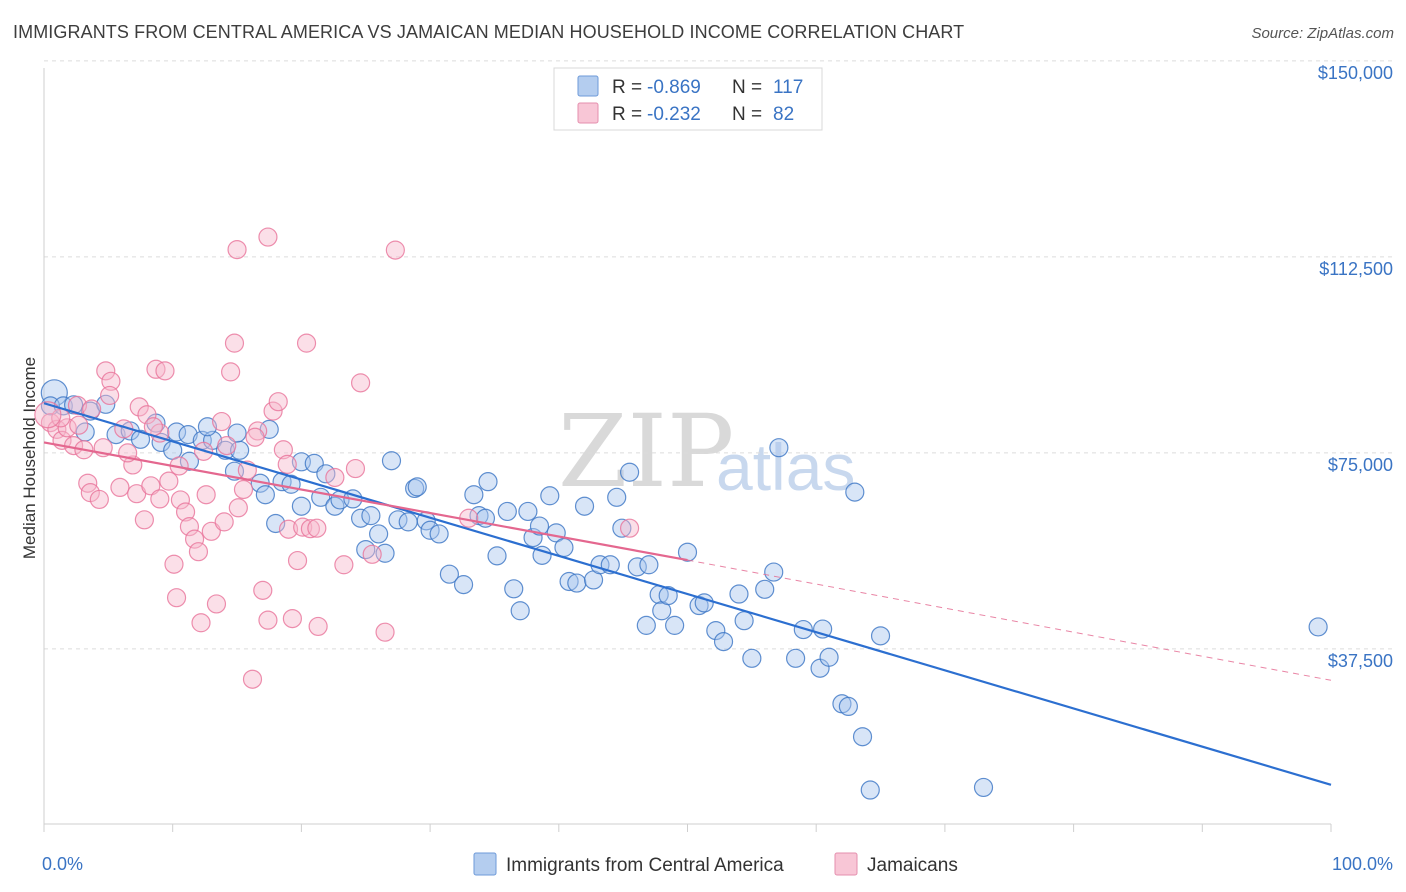 The image size is (1406, 892). What do you see at coordinates (627, 114) in the screenshot?
I see `legend-r-label-2: R =` at bounding box center [627, 114].